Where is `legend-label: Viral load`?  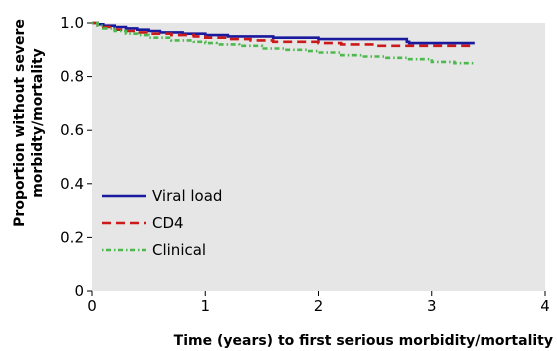 legend-label: Viral load is located at coordinates (187, 196).